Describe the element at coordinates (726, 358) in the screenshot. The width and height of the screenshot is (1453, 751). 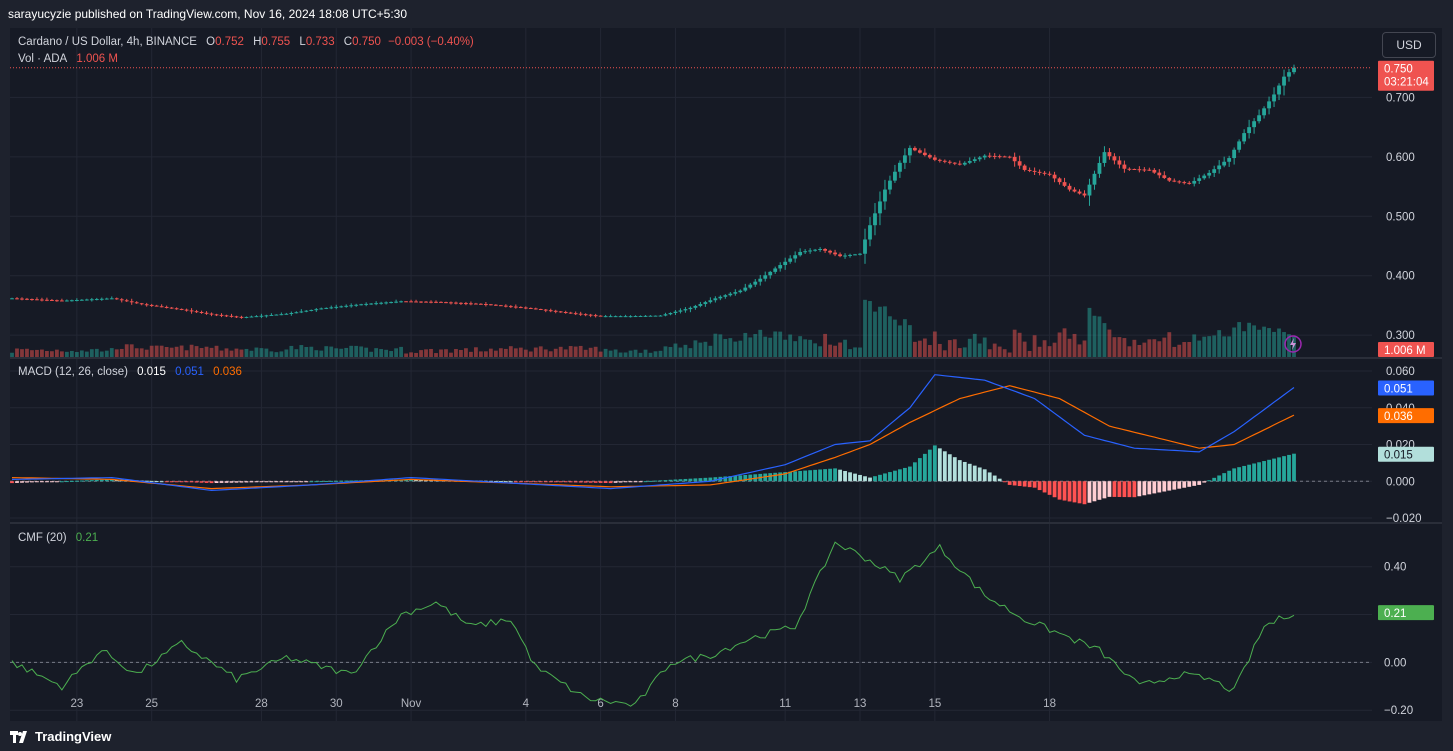
I see `pane-divider-macd` at that location.